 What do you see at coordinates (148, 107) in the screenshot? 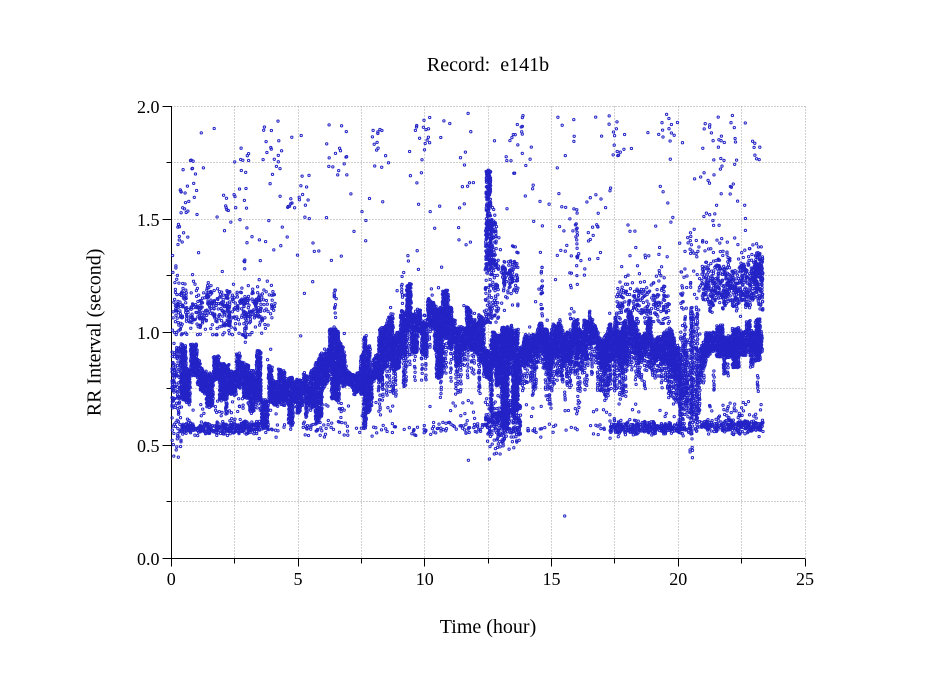
I see `svg-text: 2.0` at bounding box center [148, 107].